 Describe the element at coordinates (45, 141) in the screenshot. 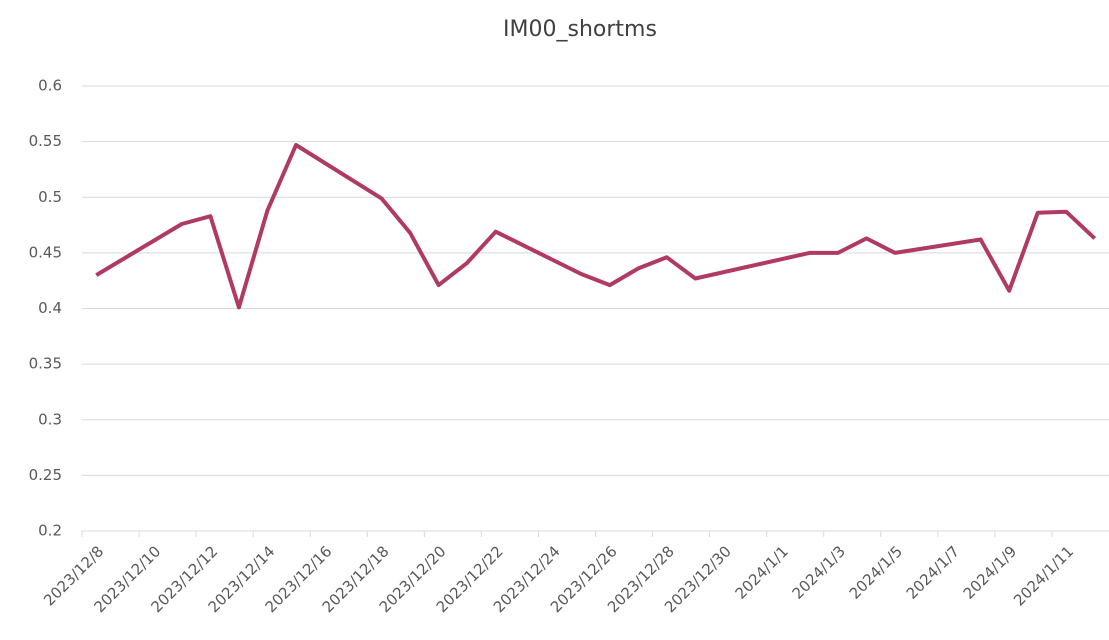

I see `y-tick-label: 0.55` at that location.